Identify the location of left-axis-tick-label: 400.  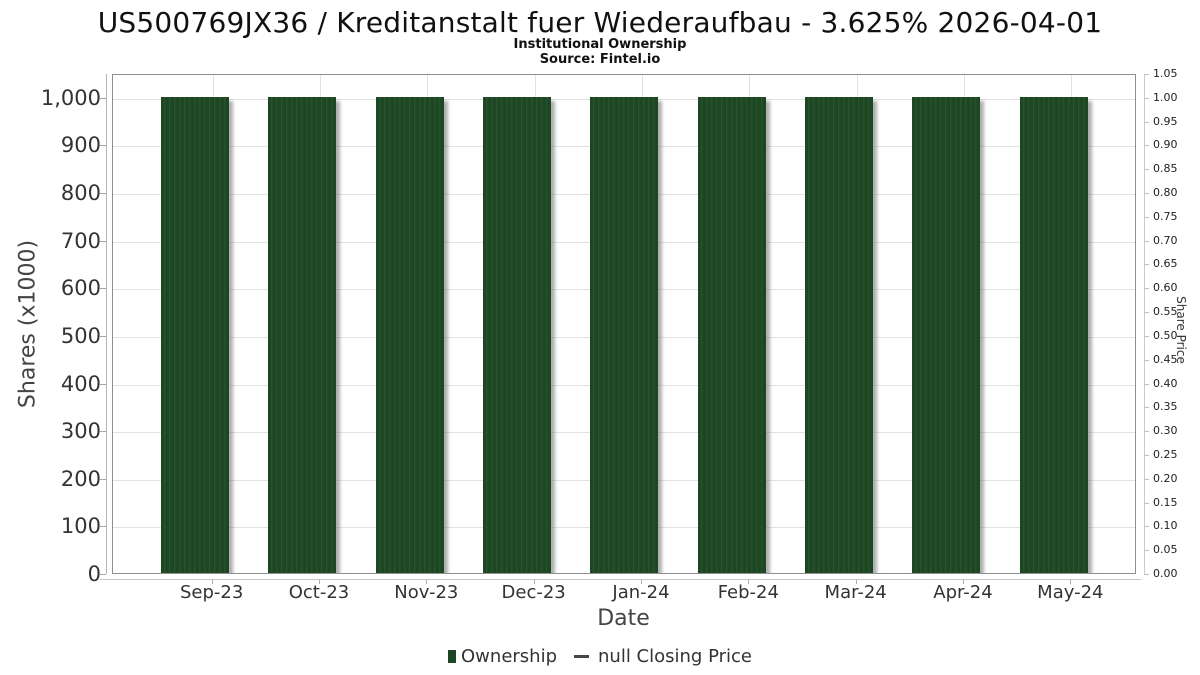
(80, 383).